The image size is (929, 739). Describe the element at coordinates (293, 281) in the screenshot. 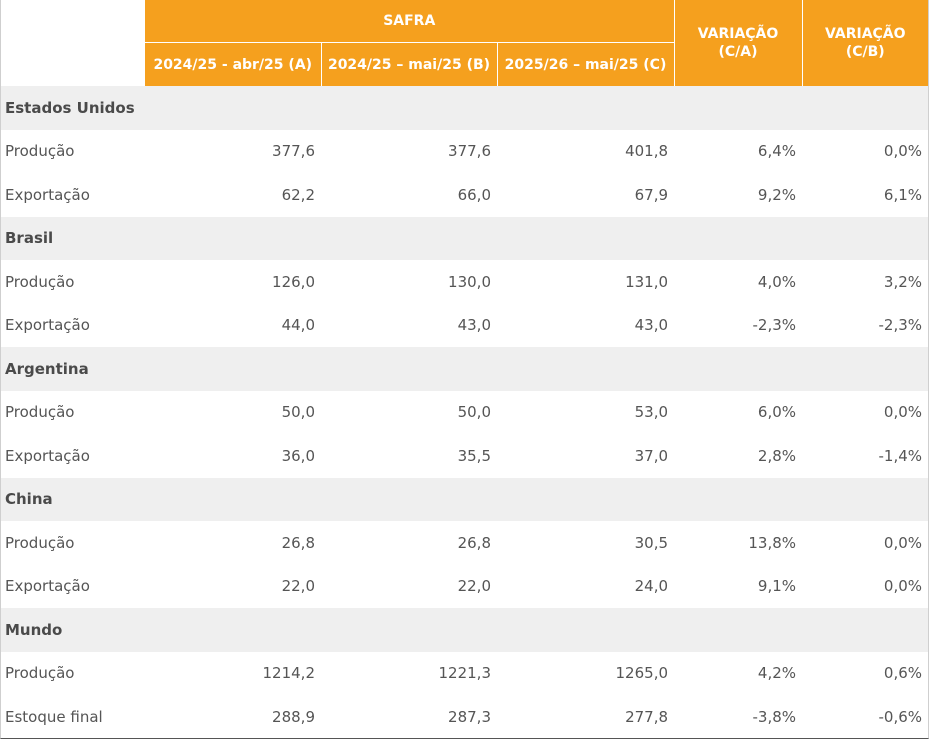

I see `cell-a: 126,0` at that location.